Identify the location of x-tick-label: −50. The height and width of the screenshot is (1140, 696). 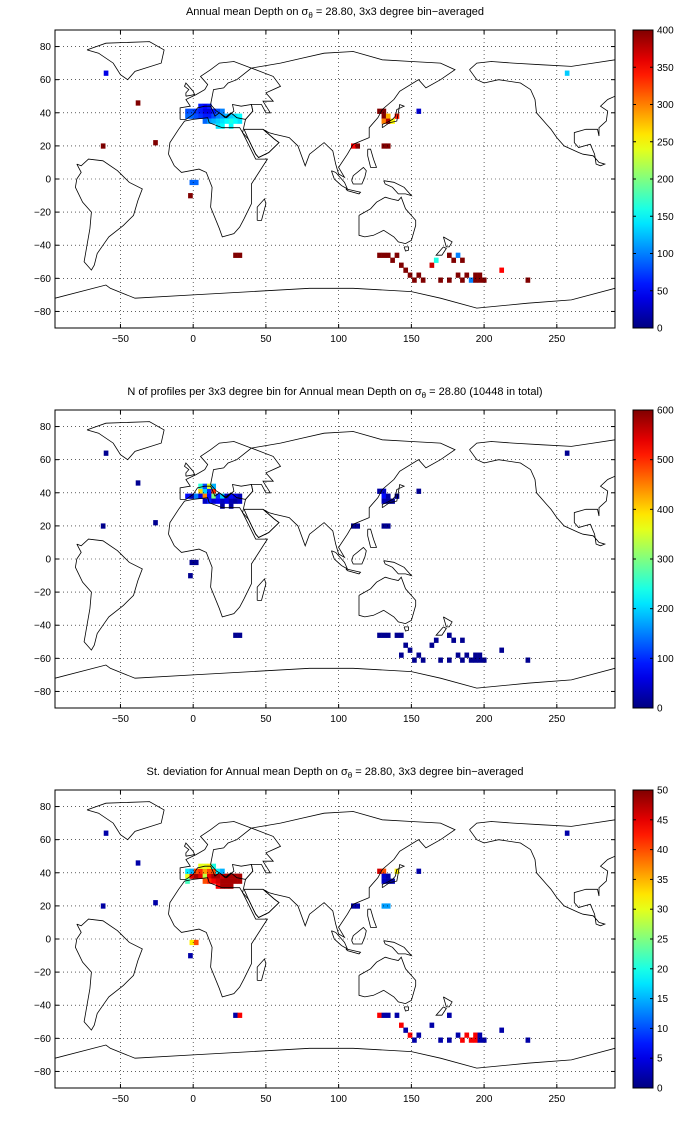
(120, 719).